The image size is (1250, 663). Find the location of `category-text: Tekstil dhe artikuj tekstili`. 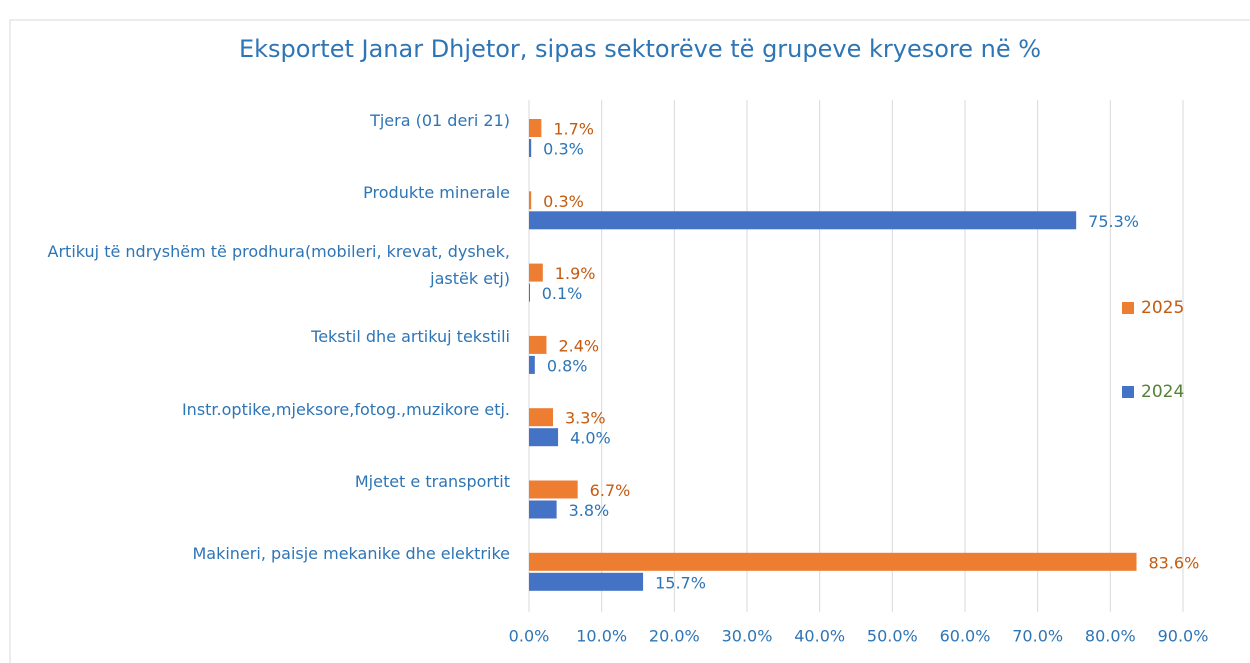

category-text: Tekstil dhe artikuj tekstili is located at coordinates (410, 337).